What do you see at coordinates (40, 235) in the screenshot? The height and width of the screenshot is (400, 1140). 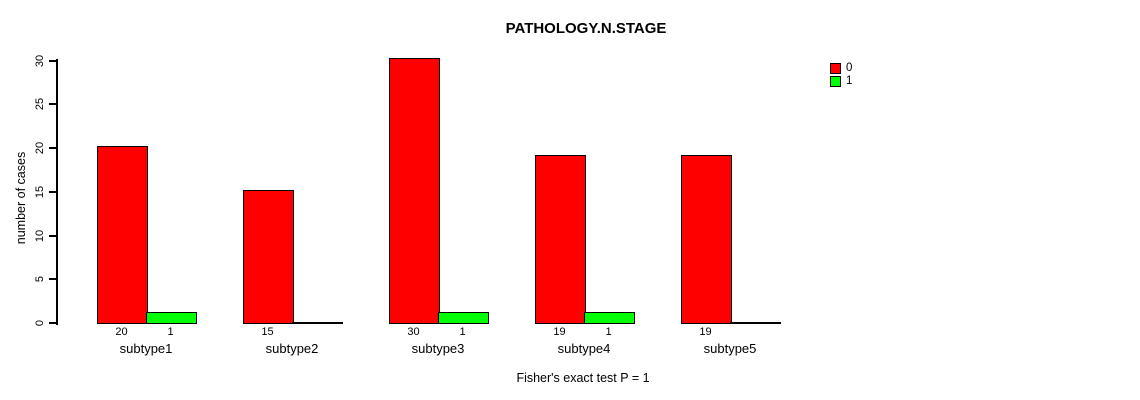 I see `y-tick-label: 10` at bounding box center [40, 235].